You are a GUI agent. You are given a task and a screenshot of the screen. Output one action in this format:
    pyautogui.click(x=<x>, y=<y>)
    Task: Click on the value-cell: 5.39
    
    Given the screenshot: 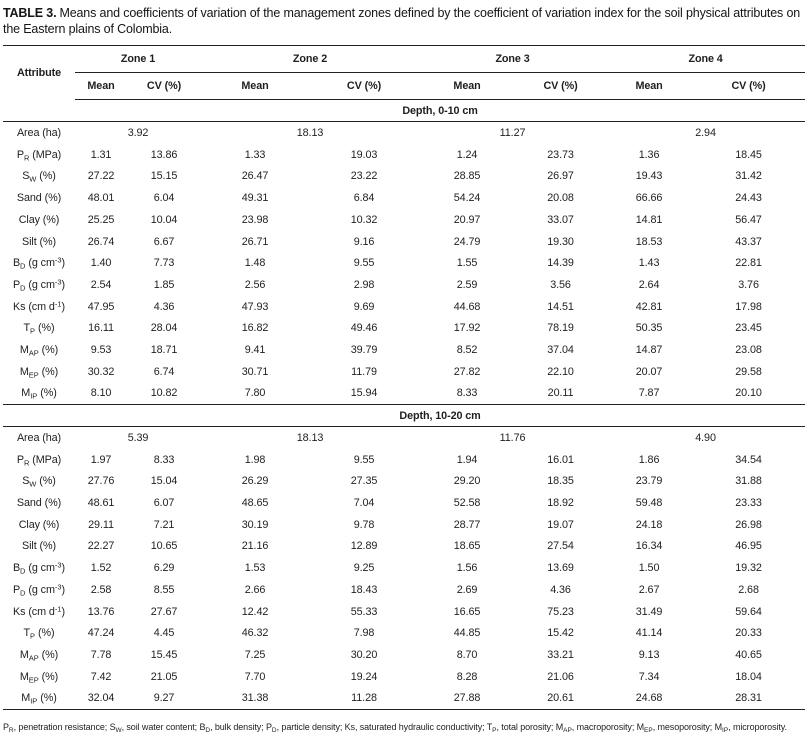 What is the action you would take?
    pyautogui.click(x=138, y=438)
    